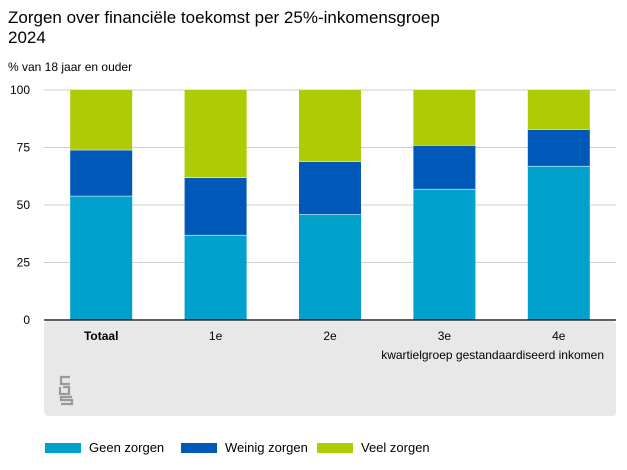 This screenshot has height=470, width=627. I want to click on legend-item: Veel zorgen, so click(385, 447).